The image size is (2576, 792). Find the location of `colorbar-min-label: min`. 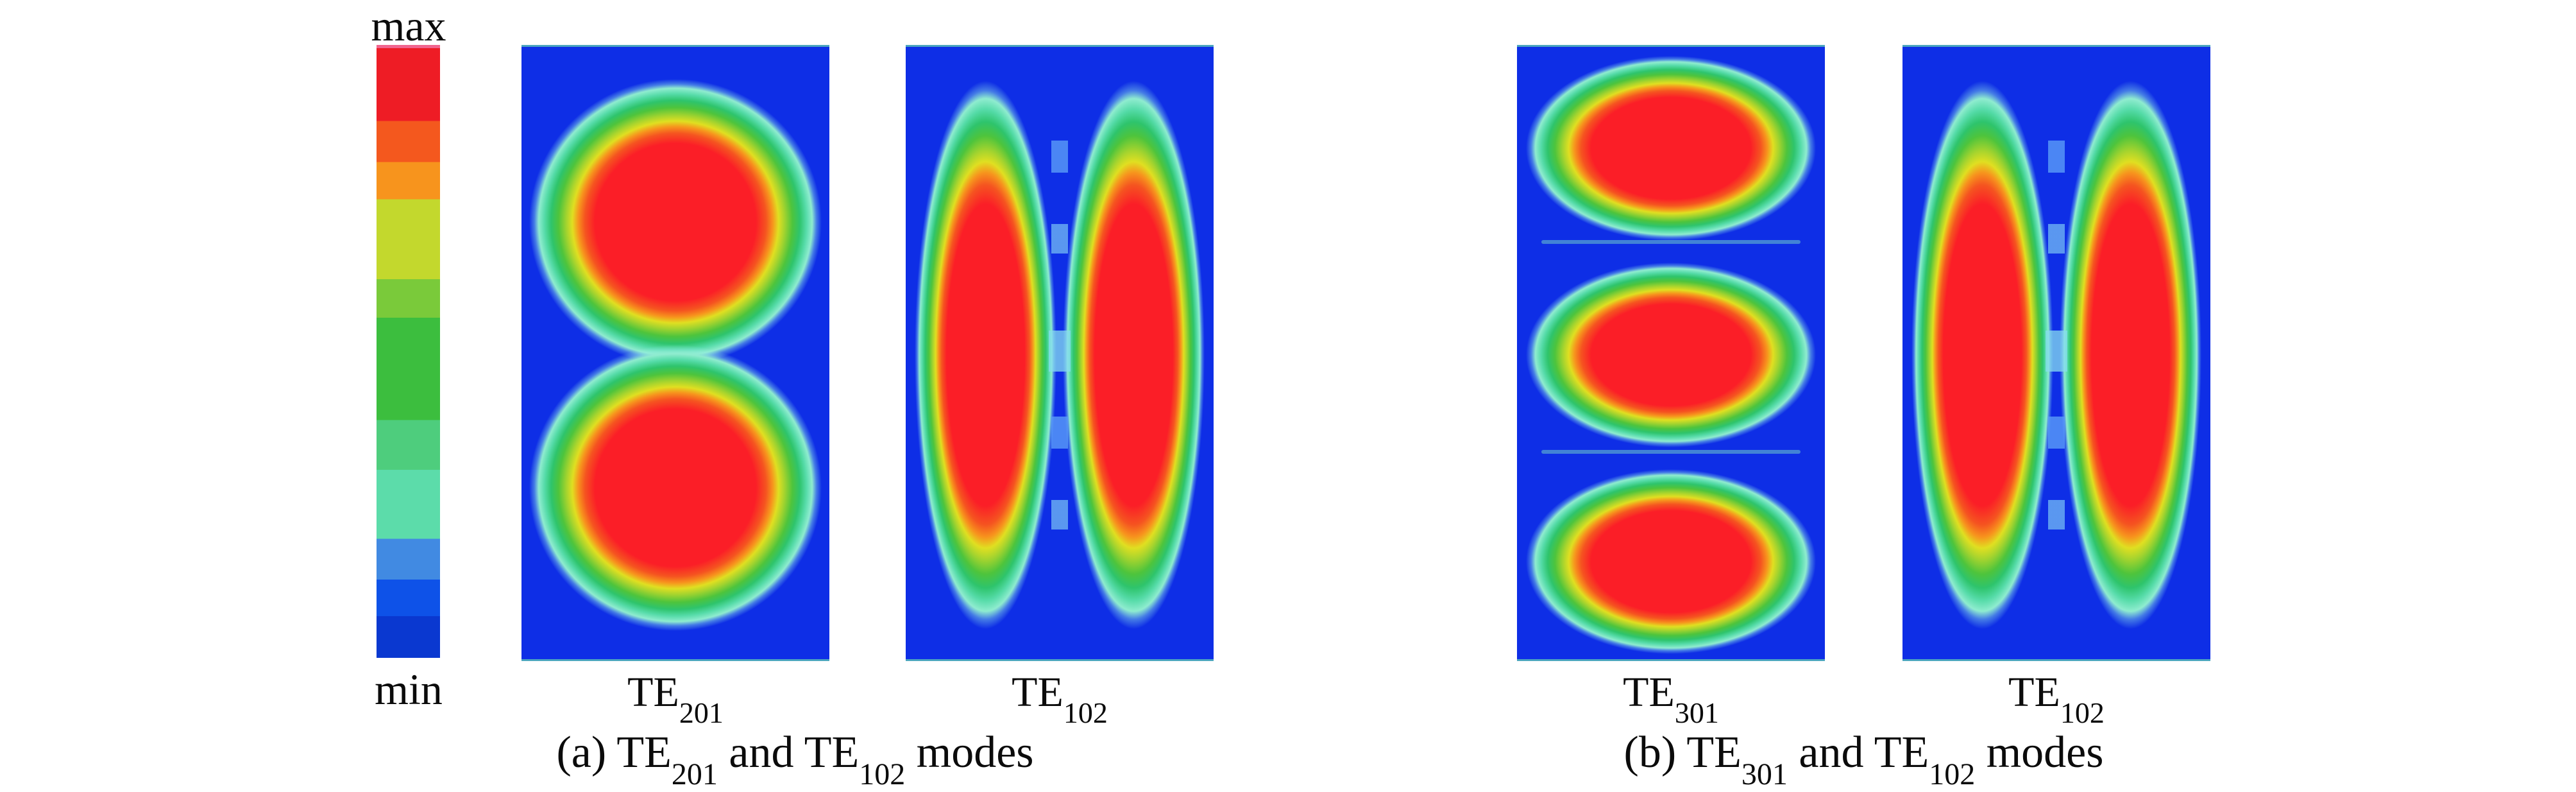

colorbar-min-label: min is located at coordinates (409, 690).